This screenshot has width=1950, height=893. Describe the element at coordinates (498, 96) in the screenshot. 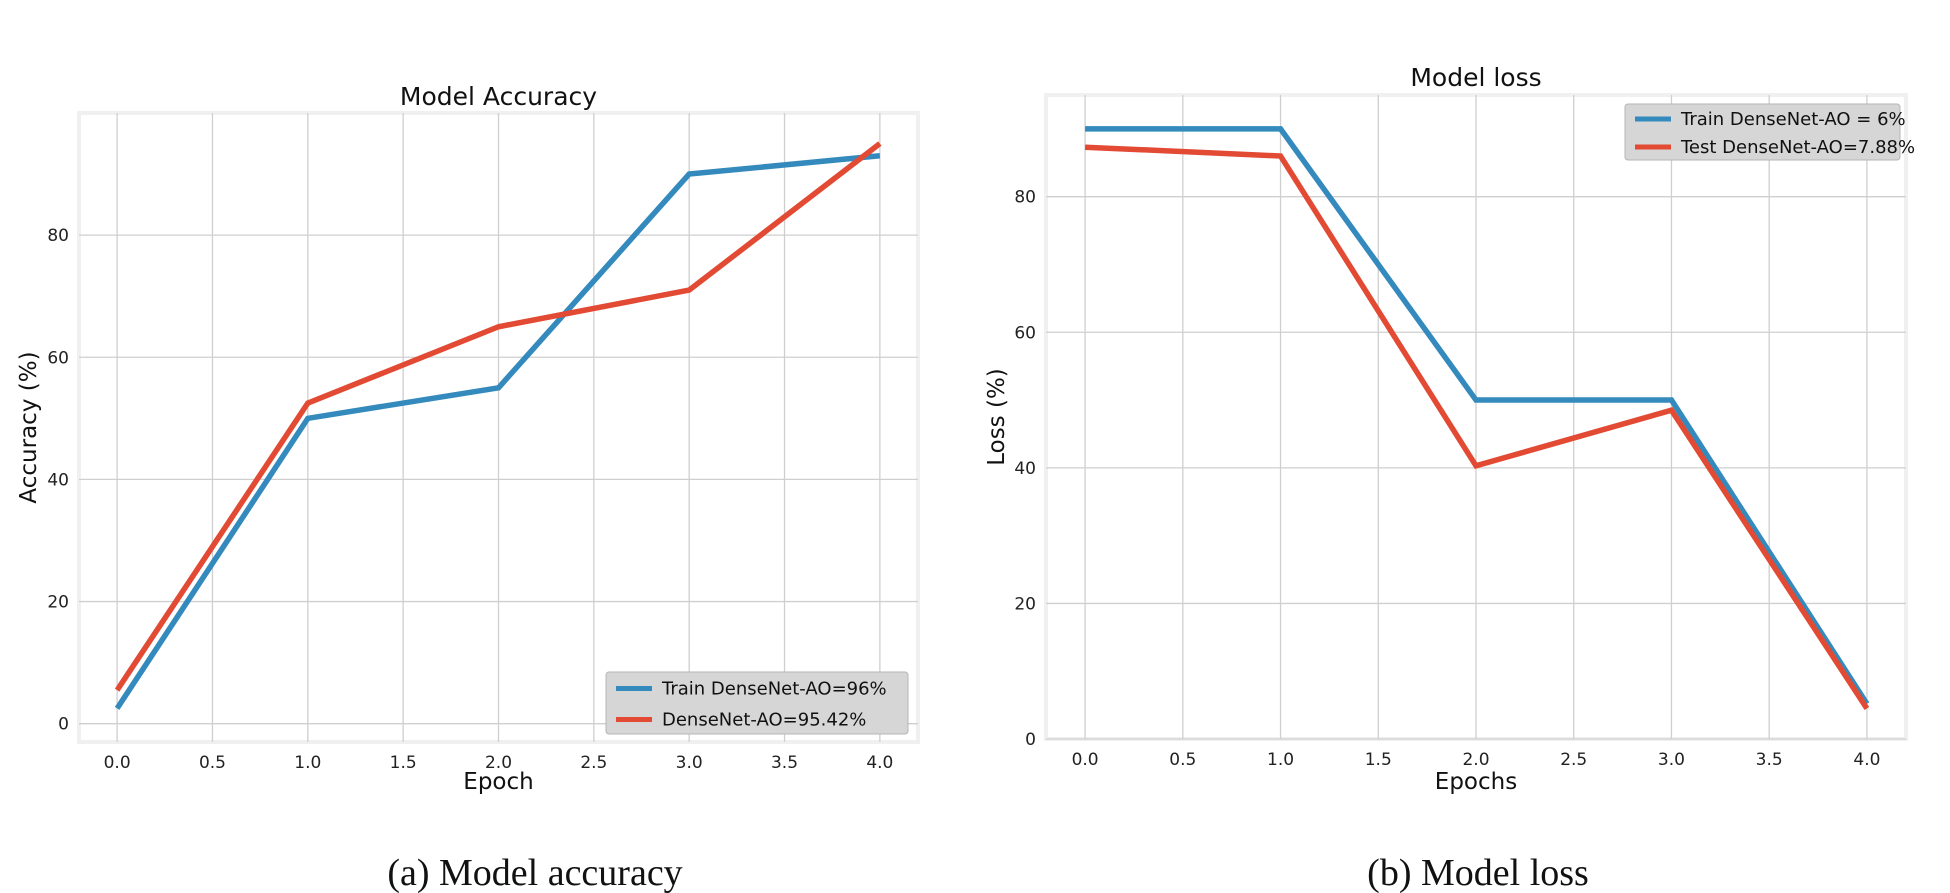

I see `chart-title: Model Accuracy` at that location.